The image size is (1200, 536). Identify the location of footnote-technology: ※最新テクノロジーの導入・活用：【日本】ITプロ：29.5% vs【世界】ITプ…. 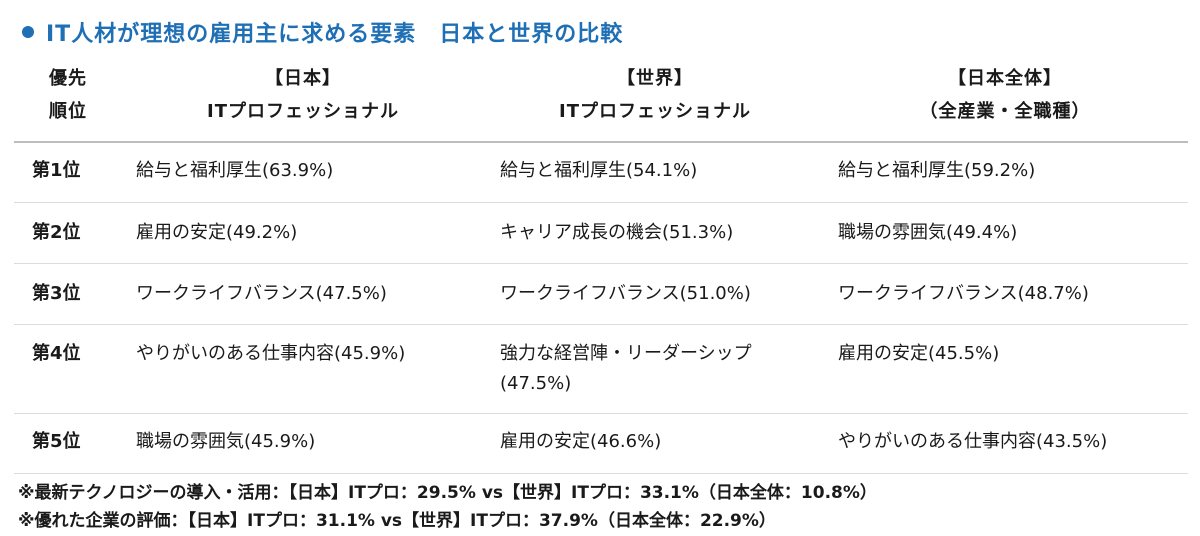
(447, 493).